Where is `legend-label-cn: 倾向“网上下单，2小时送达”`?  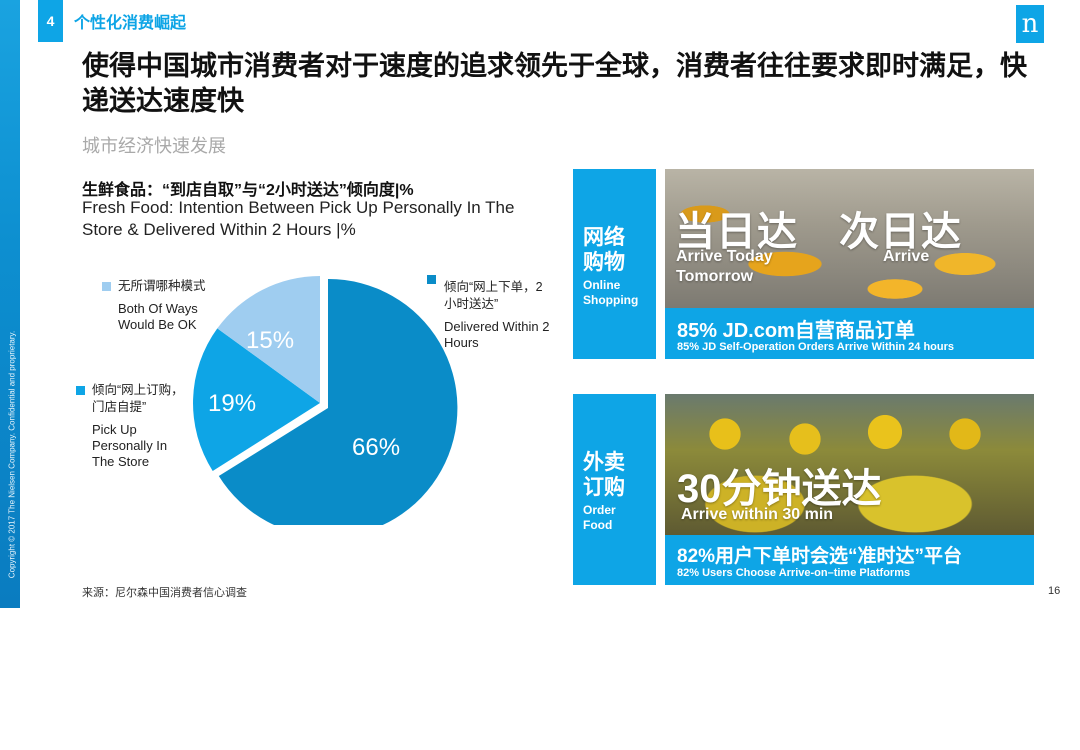
legend-label-cn: 倾向“网上下单，2小时送达” is located at coordinates (493, 295).